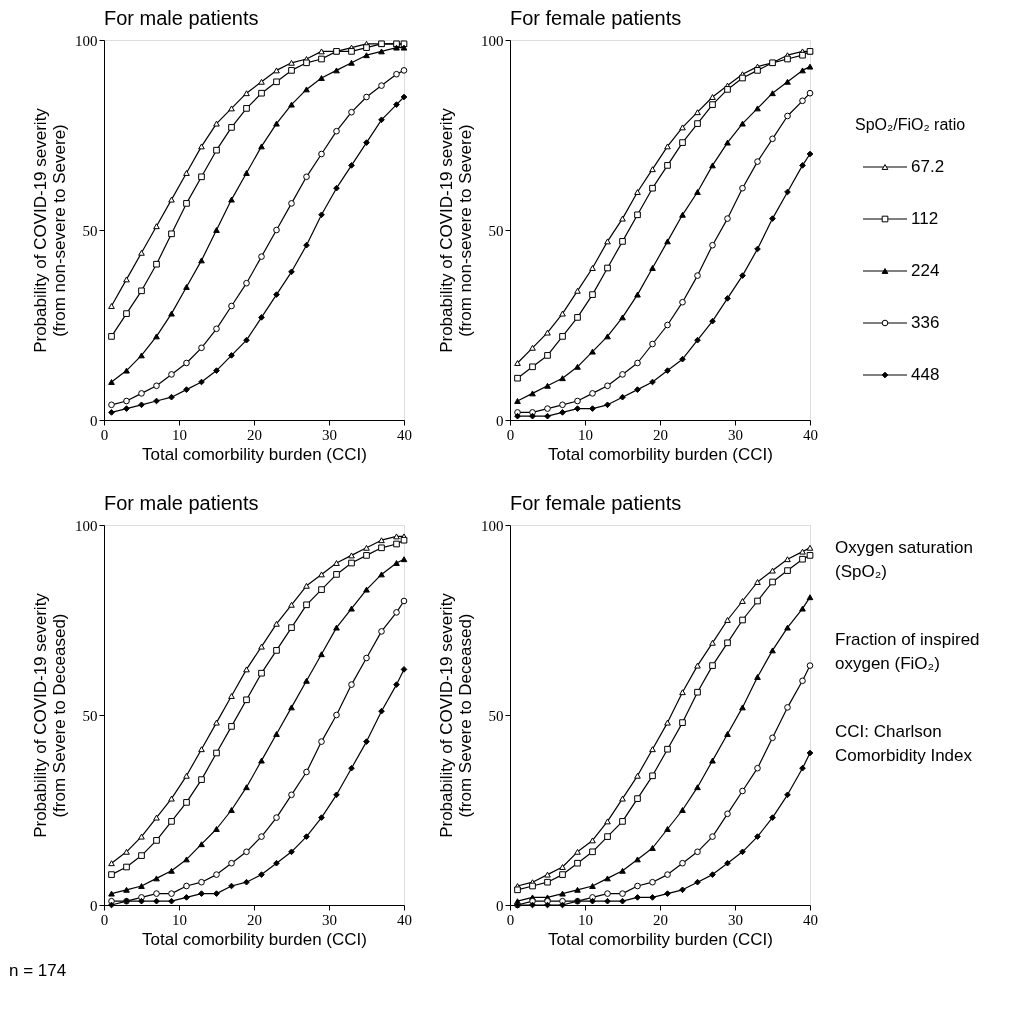  Describe the element at coordinates (904, 743) in the screenshot. I see `text: CCI: Charlson Comorbidity Index` at that location.